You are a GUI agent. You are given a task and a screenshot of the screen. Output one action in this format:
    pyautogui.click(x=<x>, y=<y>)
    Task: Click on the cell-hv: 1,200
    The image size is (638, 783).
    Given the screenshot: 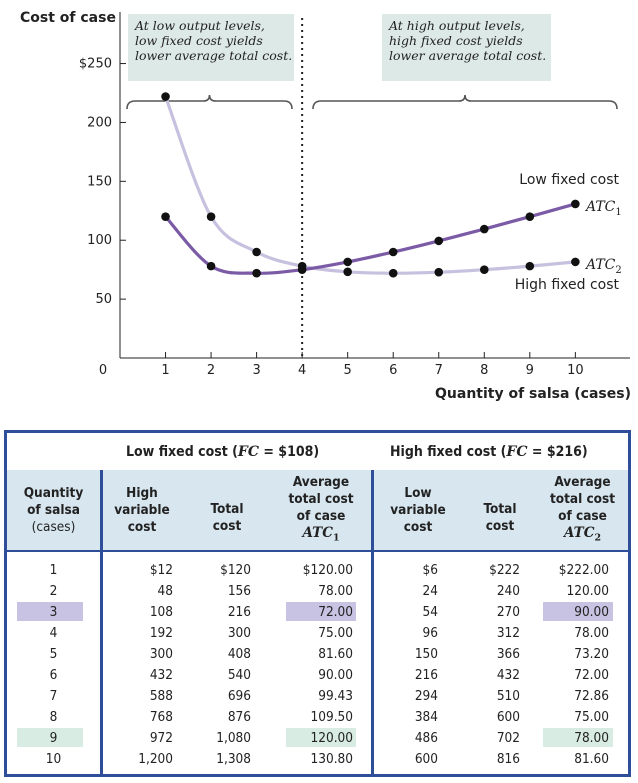 What is the action you would take?
    pyautogui.click(x=155, y=759)
    